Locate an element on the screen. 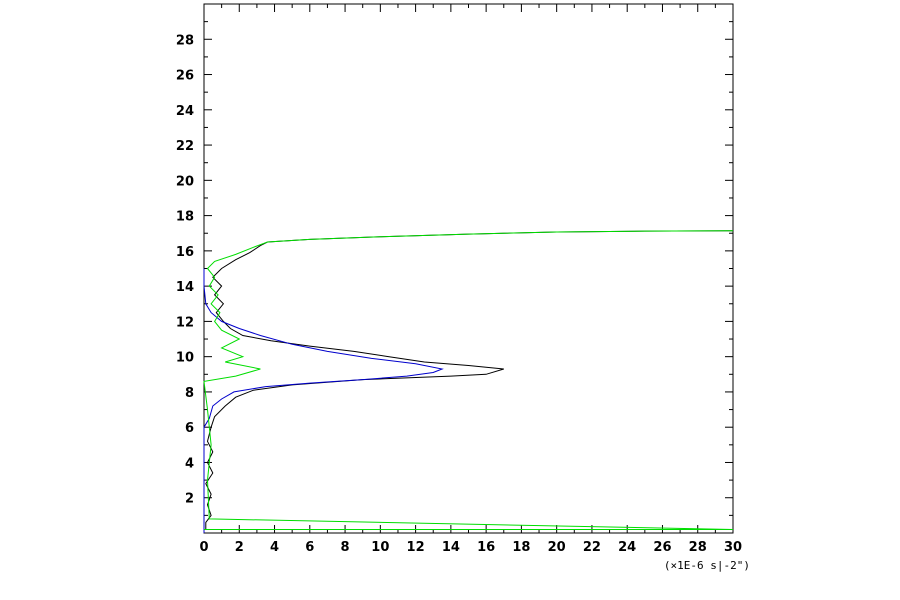 The height and width of the screenshot is (600, 900). y-tick-label: 20 is located at coordinates (185, 181).